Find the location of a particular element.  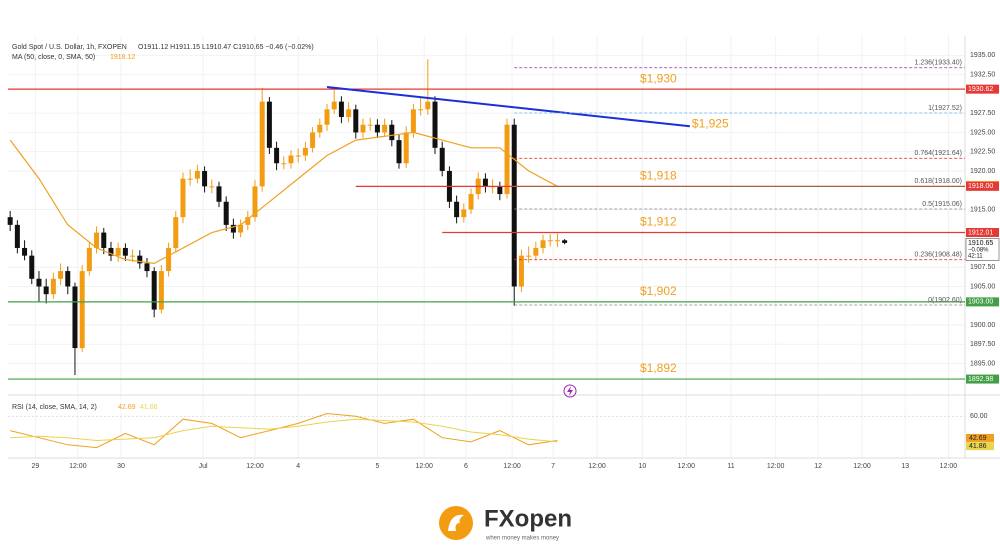

x-tick-label: 10 is located at coordinates (643, 466).